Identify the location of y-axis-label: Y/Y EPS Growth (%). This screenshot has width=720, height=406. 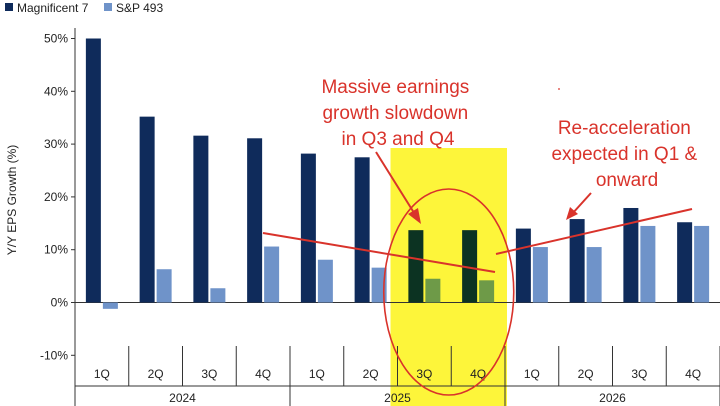
(12, 200).